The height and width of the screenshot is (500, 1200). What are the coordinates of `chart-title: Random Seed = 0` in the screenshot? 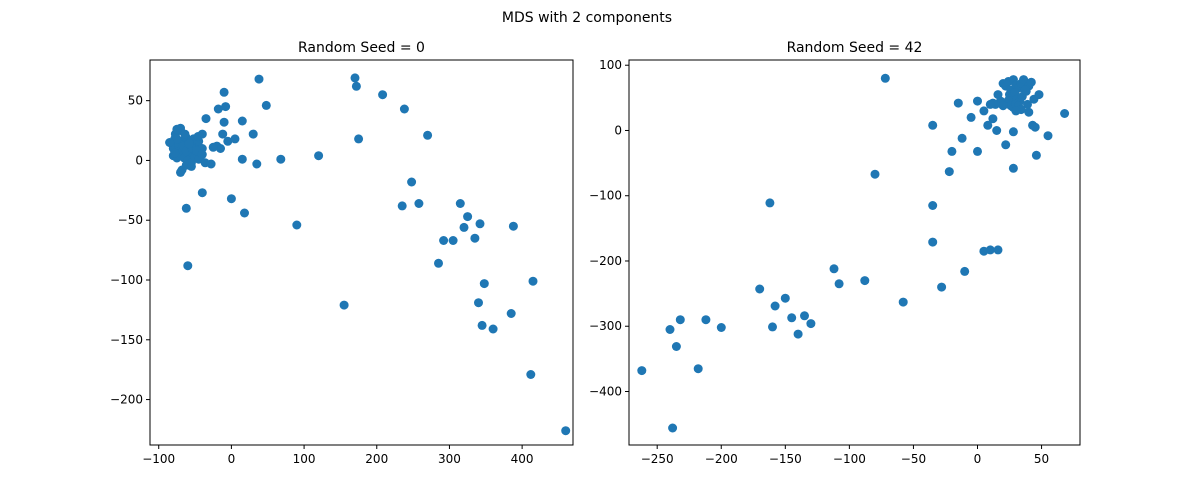 It's located at (361, 48).